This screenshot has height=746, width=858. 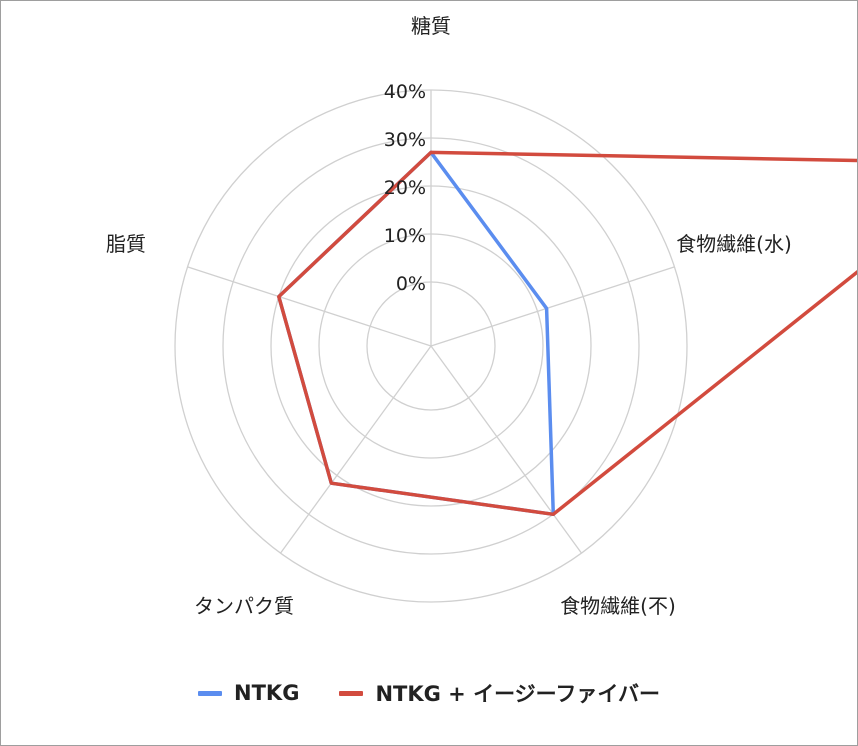 What do you see at coordinates (244, 606) in the screenshot?
I see `category-label: タンパク質` at bounding box center [244, 606].